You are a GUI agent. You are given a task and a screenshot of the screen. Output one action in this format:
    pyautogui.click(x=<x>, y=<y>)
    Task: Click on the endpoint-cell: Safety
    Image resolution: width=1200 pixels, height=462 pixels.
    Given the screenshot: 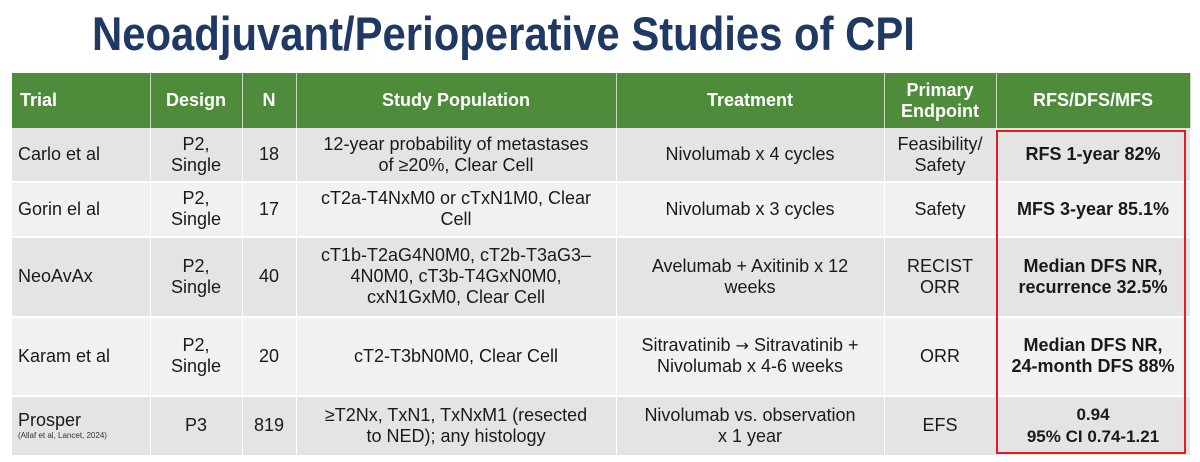 What is the action you would take?
    pyautogui.click(x=940, y=210)
    